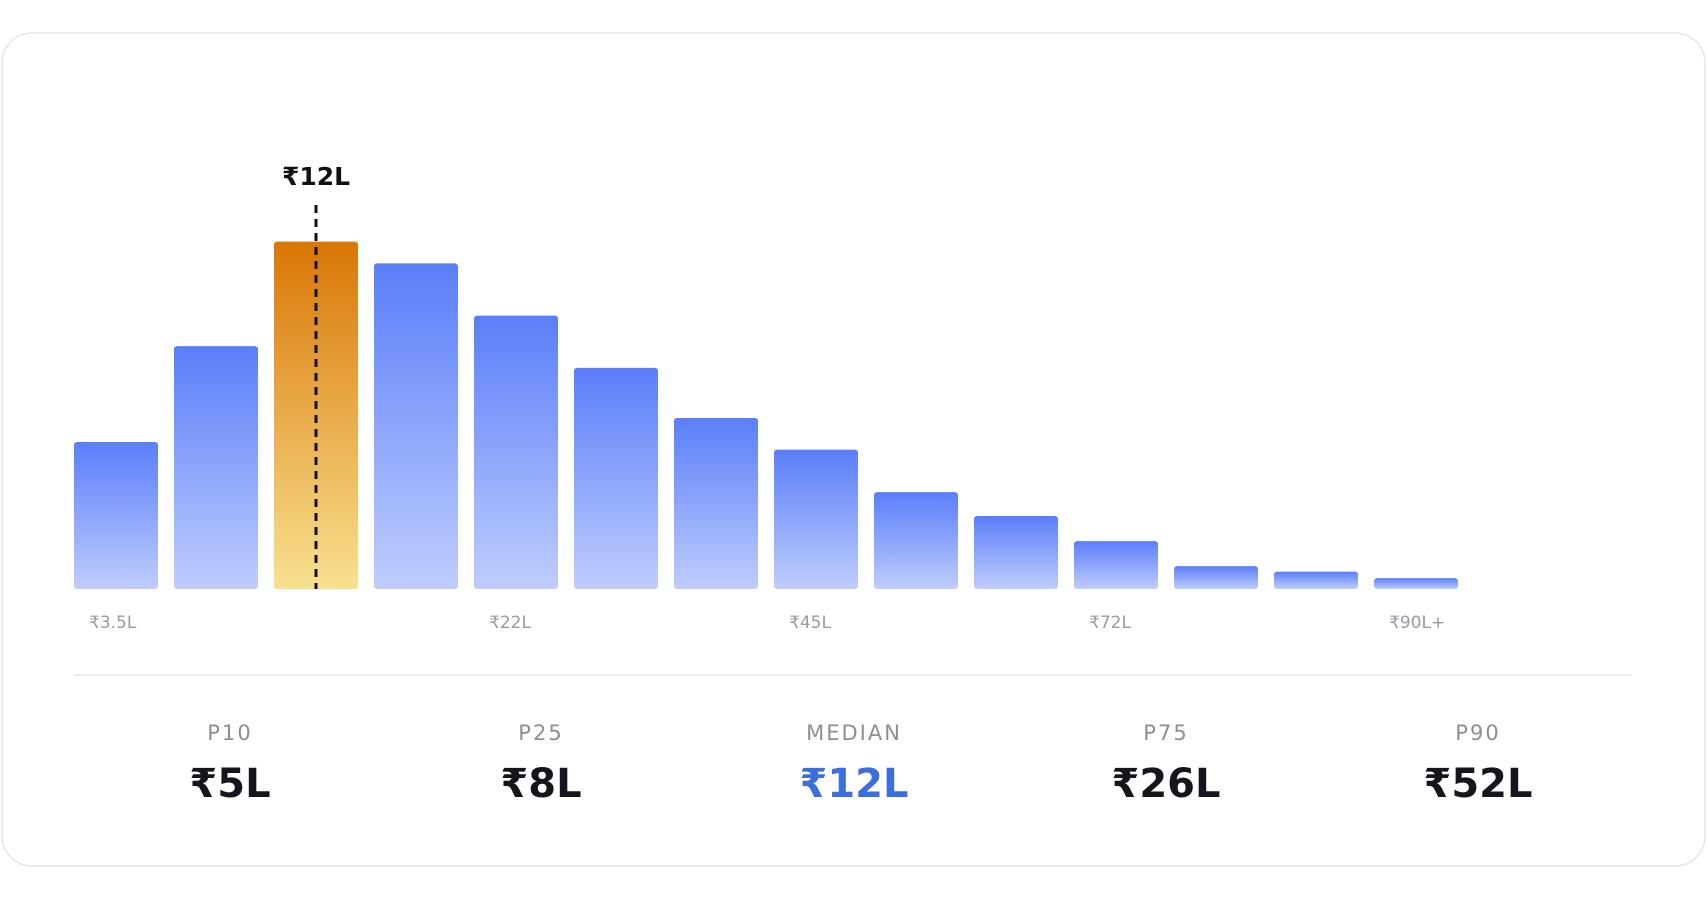  What do you see at coordinates (810, 623) in the screenshot?
I see `x-tick-label: ₹45L` at bounding box center [810, 623].